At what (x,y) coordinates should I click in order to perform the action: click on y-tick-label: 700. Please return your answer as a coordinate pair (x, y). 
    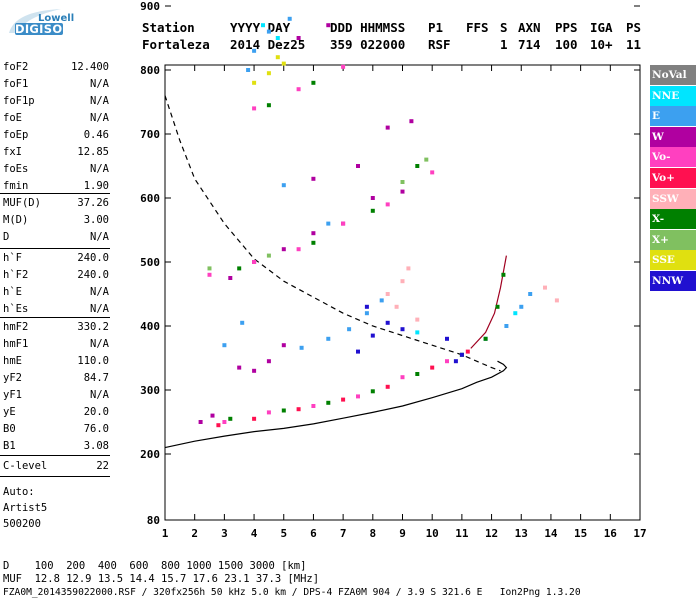
    Looking at the image, I should click on (150, 134).